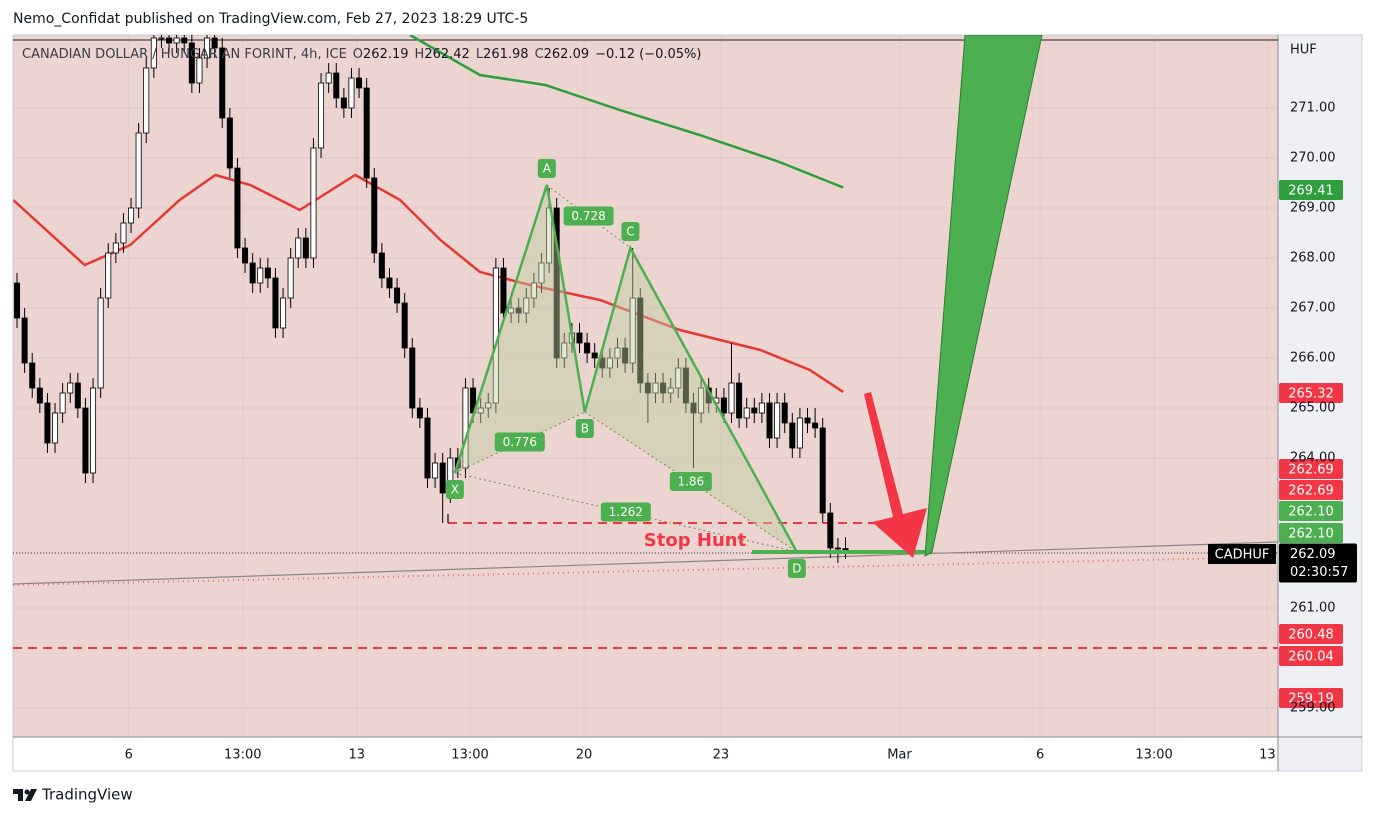 The height and width of the screenshot is (816, 1376). I want to click on x-tick-label: 20, so click(584, 755).